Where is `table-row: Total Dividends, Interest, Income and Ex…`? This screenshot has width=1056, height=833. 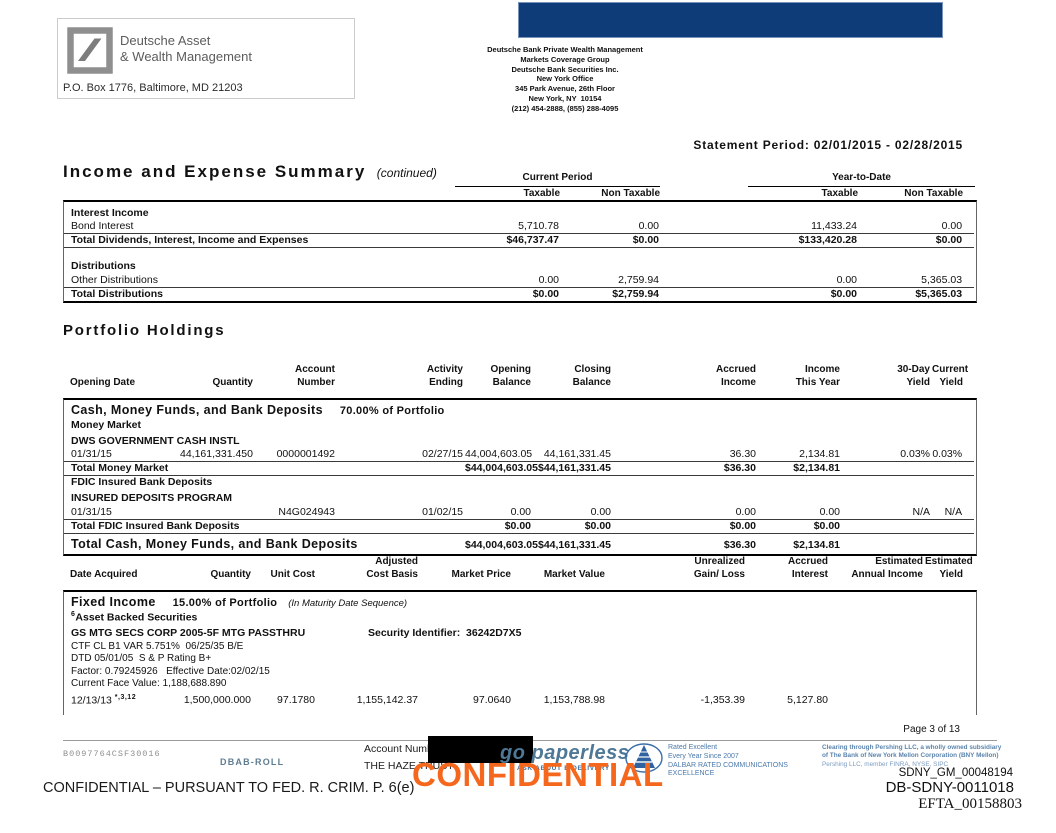 table-row: Total Dividends, Interest, Income and Ex… is located at coordinates (519, 241).